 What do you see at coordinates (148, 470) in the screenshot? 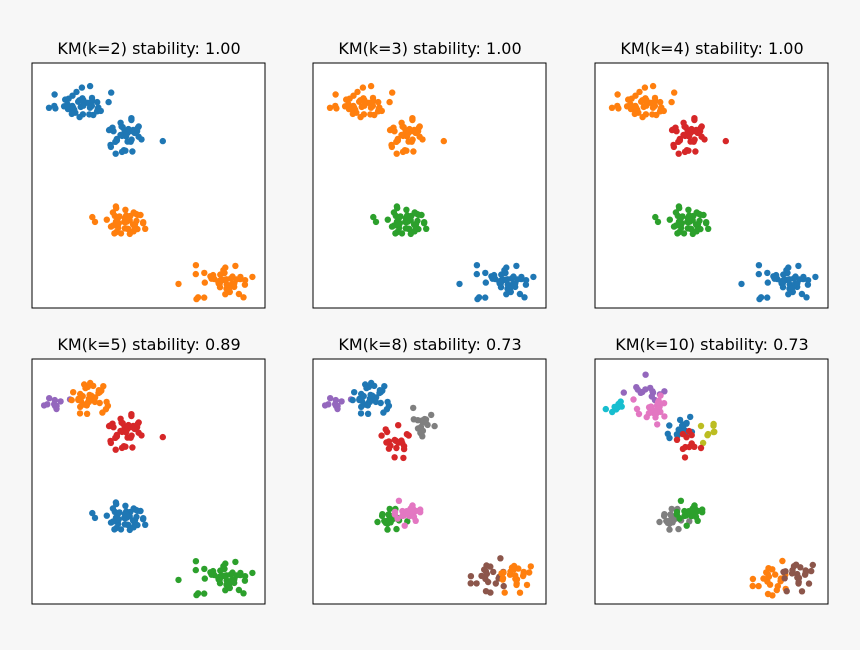
I see `panel-k5: KM(k=5) stability: 0.89` at bounding box center [148, 470].